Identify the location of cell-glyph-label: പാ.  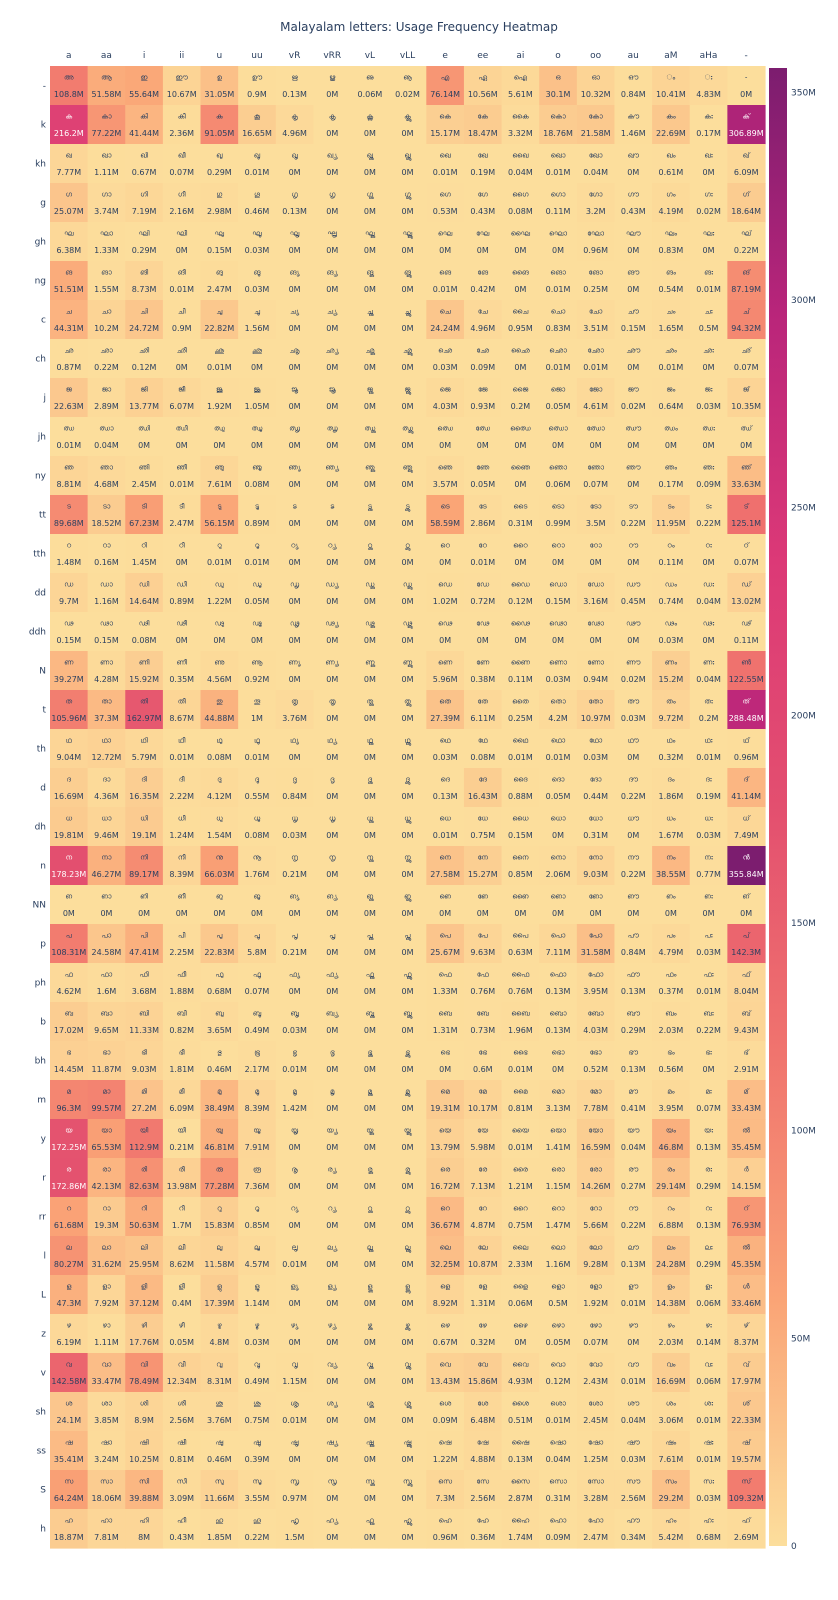
(107, 935).